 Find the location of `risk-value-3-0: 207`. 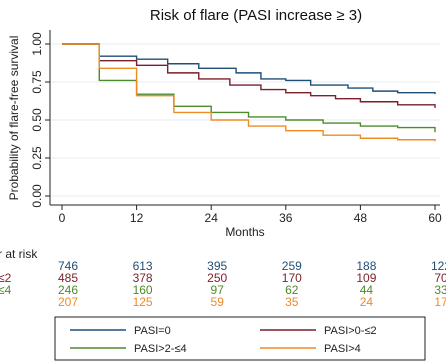

risk-value-3-0: 207 is located at coordinates (68, 302).